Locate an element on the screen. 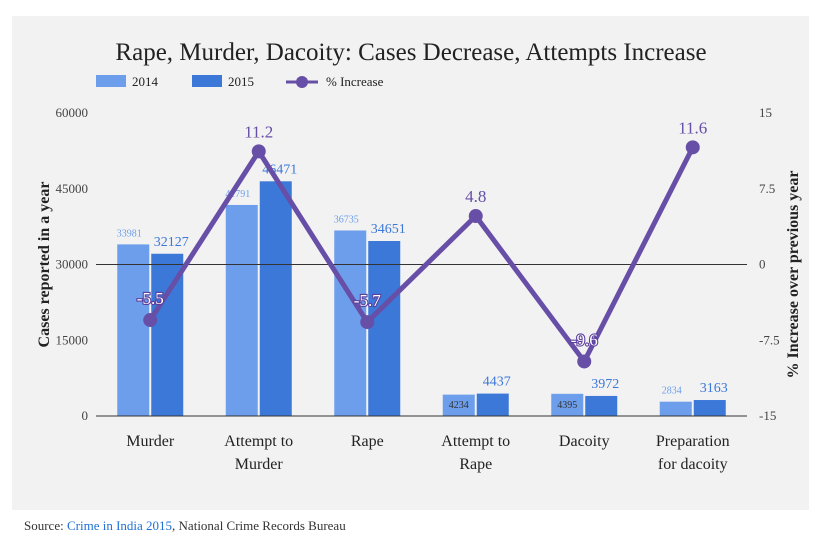 Image resolution: width=823 pixels, height=556 pixels. y-tick-label: 45000 is located at coordinates (72, 188).